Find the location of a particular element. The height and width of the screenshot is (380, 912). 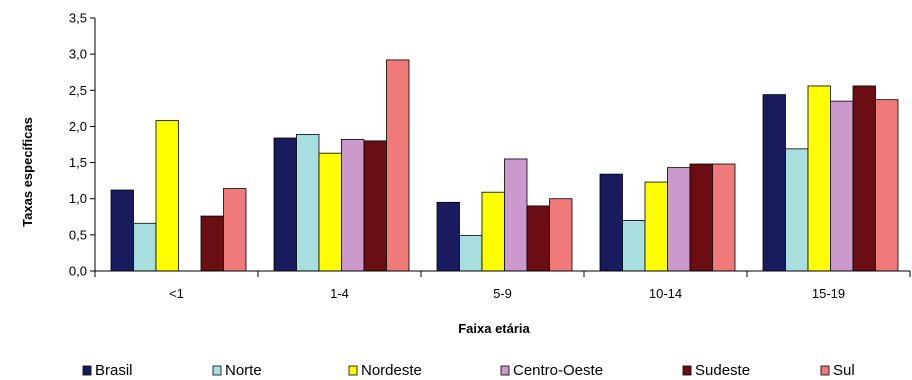

x-tick-label: 1-4 is located at coordinates (339, 293).